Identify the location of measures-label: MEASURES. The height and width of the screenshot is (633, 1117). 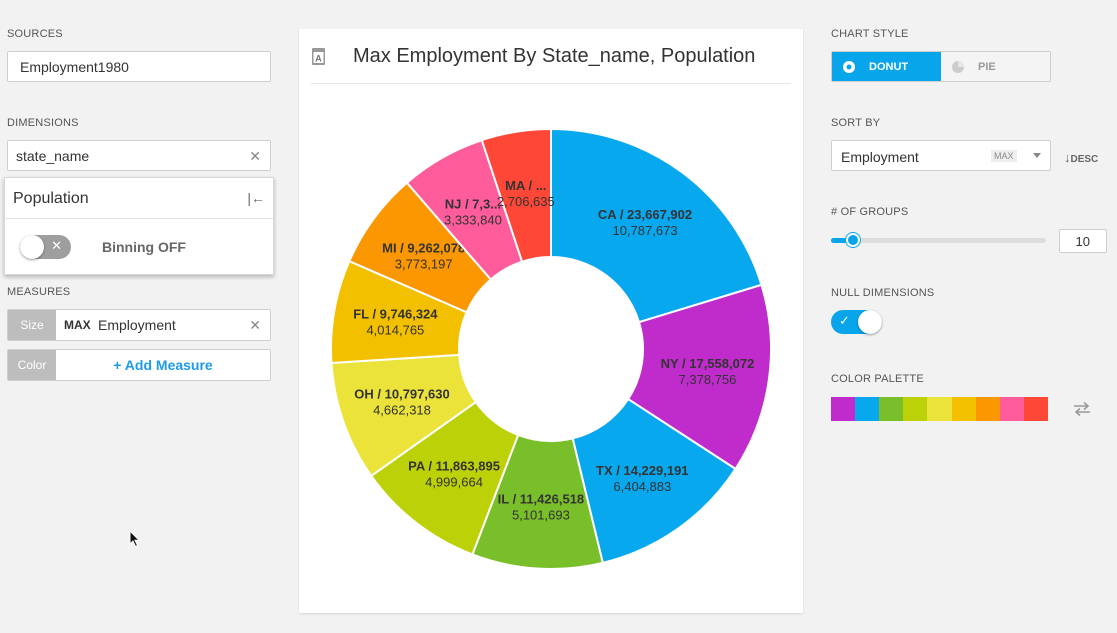
(39, 292).